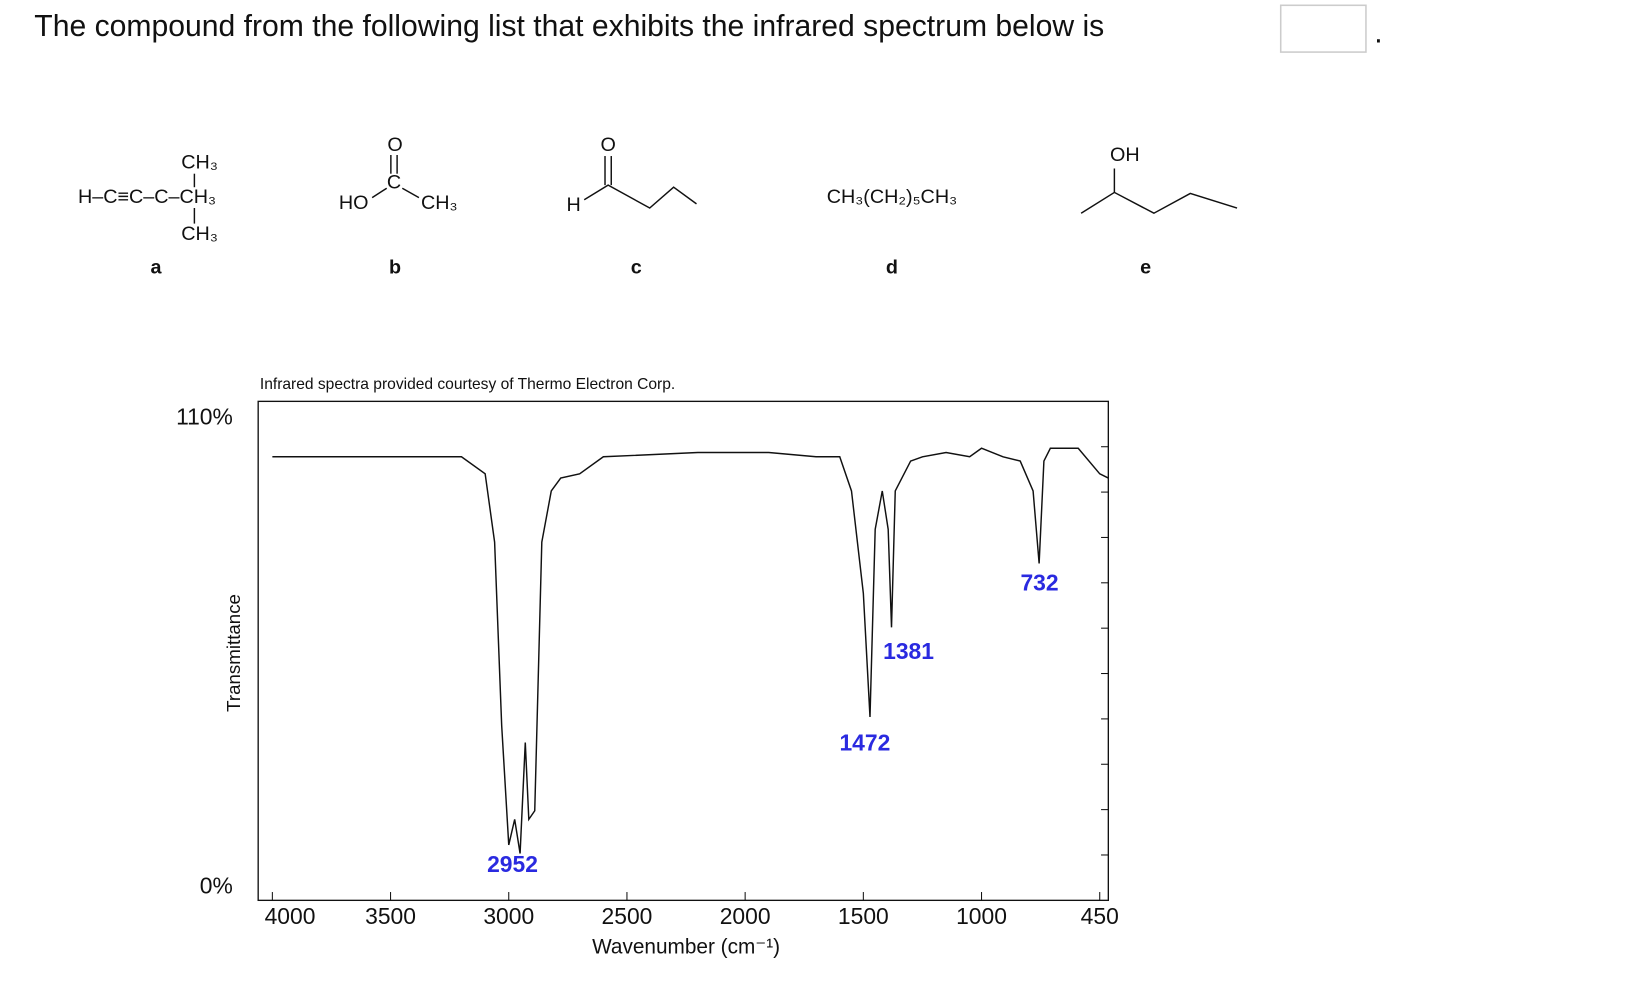  I want to click on x-tick-label: 3500, so click(390, 916).